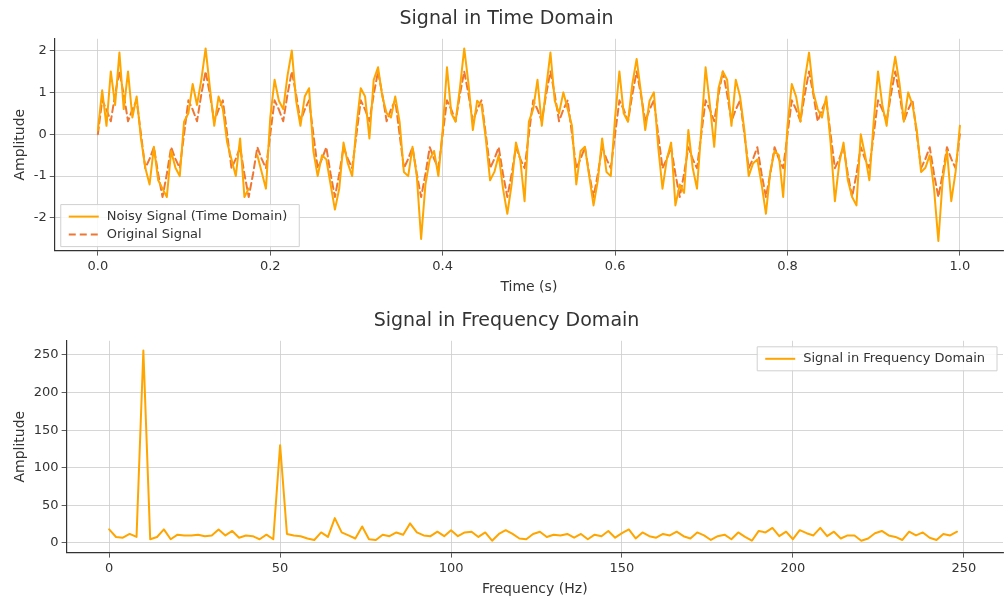  Describe the element at coordinates (98, 265) in the screenshot. I see `x-tick-label: 0.0` at that location.